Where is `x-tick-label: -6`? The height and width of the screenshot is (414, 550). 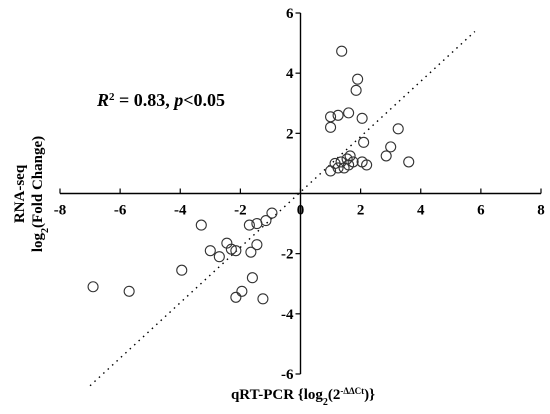 x-tick-label: -6 is located at coordinates (120, 211).